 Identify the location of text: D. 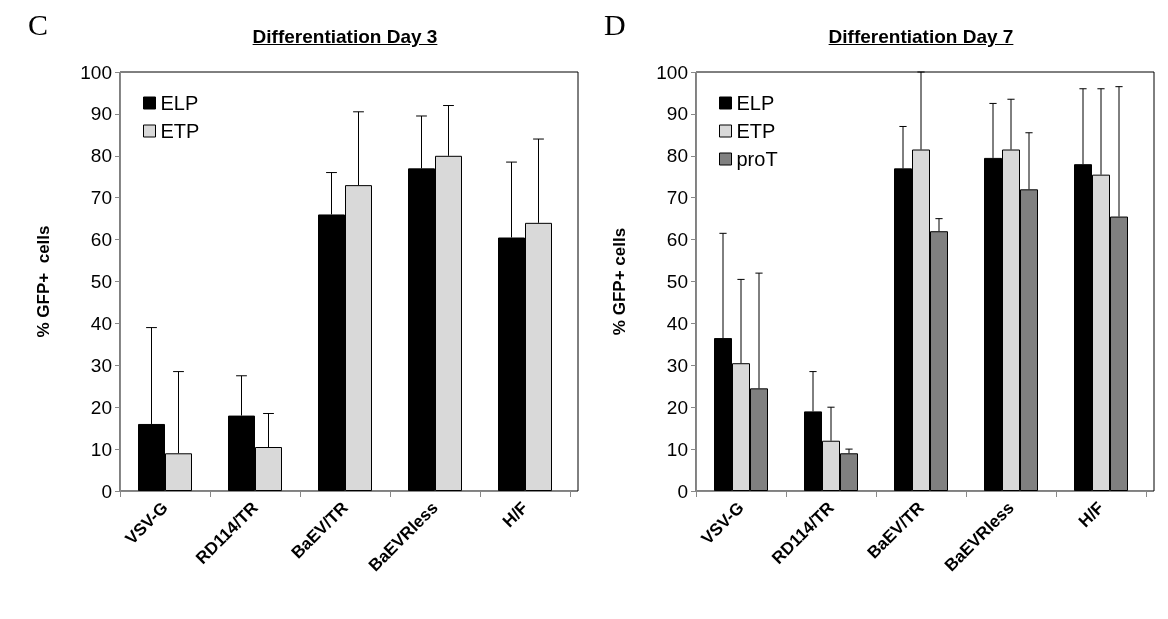
(615, 25).